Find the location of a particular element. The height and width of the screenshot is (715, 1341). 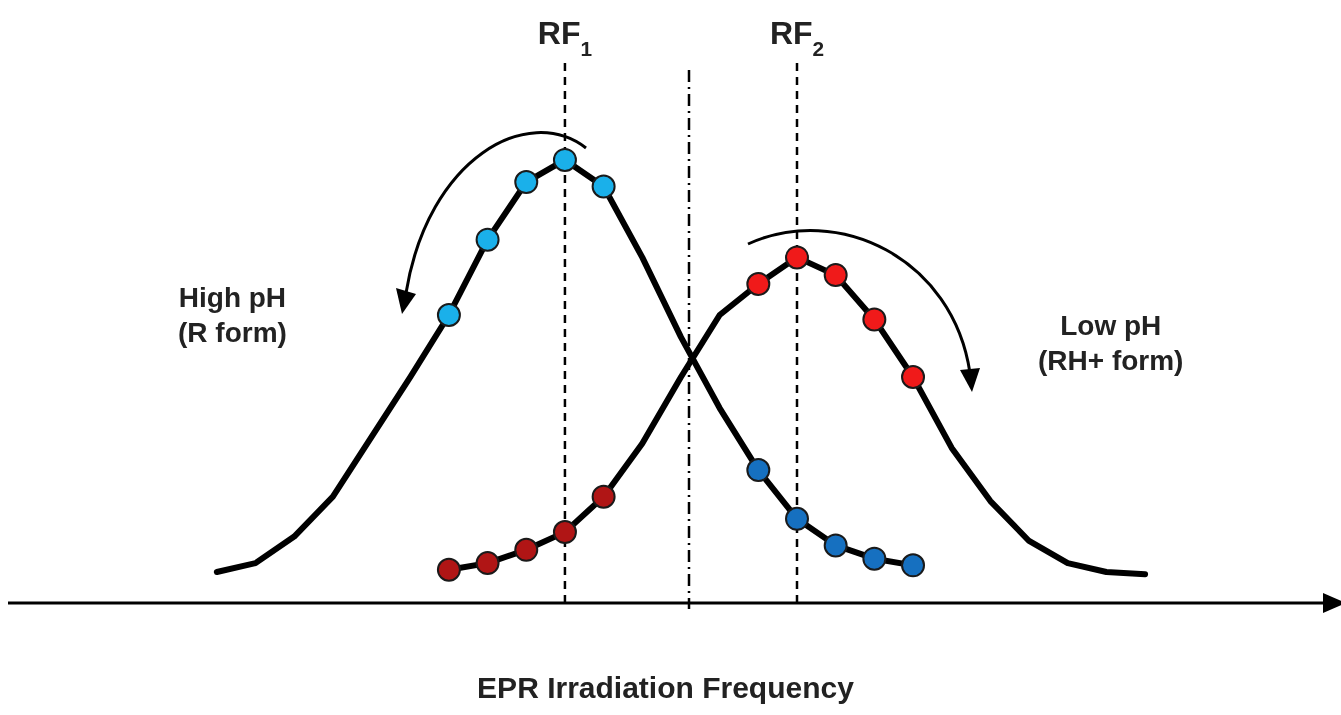

x-axis-title: EPR Irradiation Frequency is located at coordinates (666, 687).